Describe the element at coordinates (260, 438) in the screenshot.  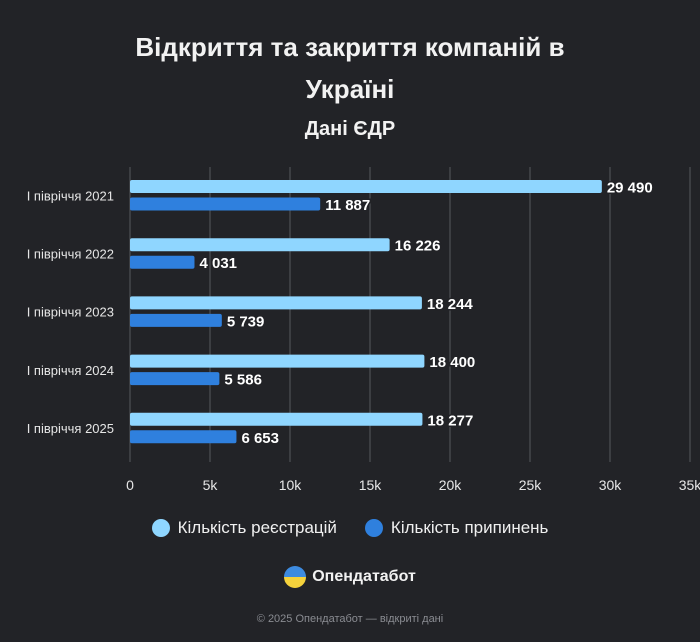
I see `data-label: 6 653` at that location.